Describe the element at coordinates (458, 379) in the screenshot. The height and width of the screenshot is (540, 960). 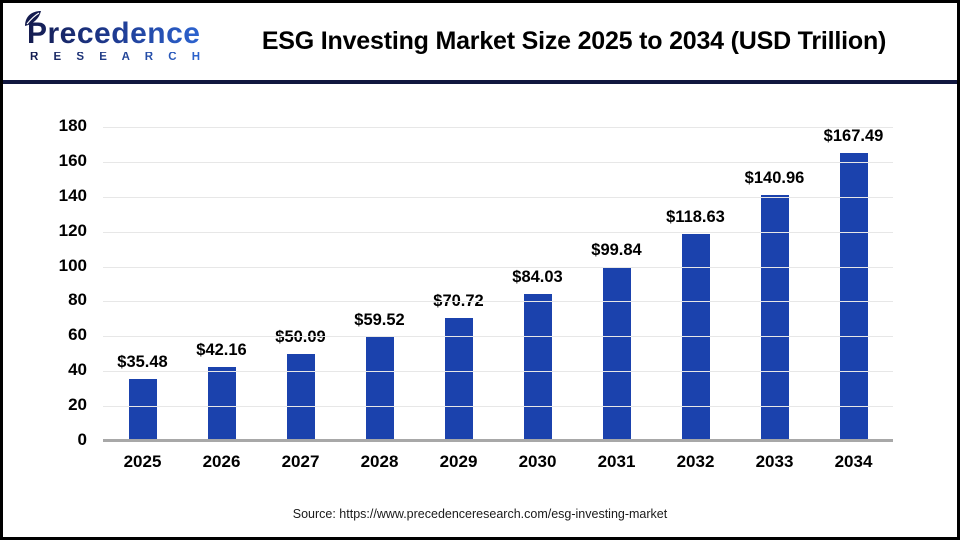
I see `bar-2029` at that location.